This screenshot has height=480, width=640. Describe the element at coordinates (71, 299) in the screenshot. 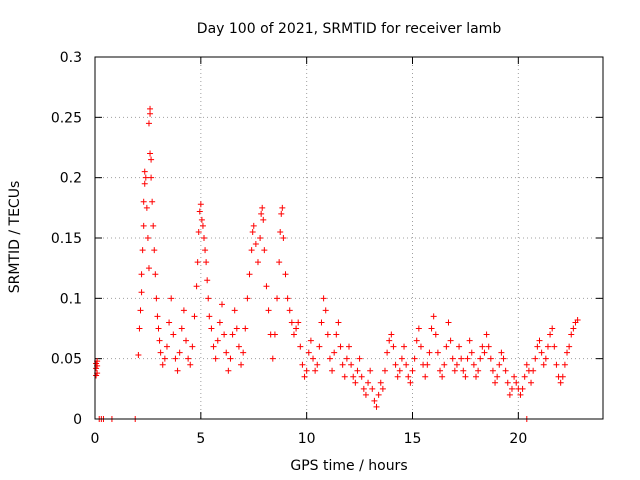

I see `y-tick-label: 0.1` at that location.